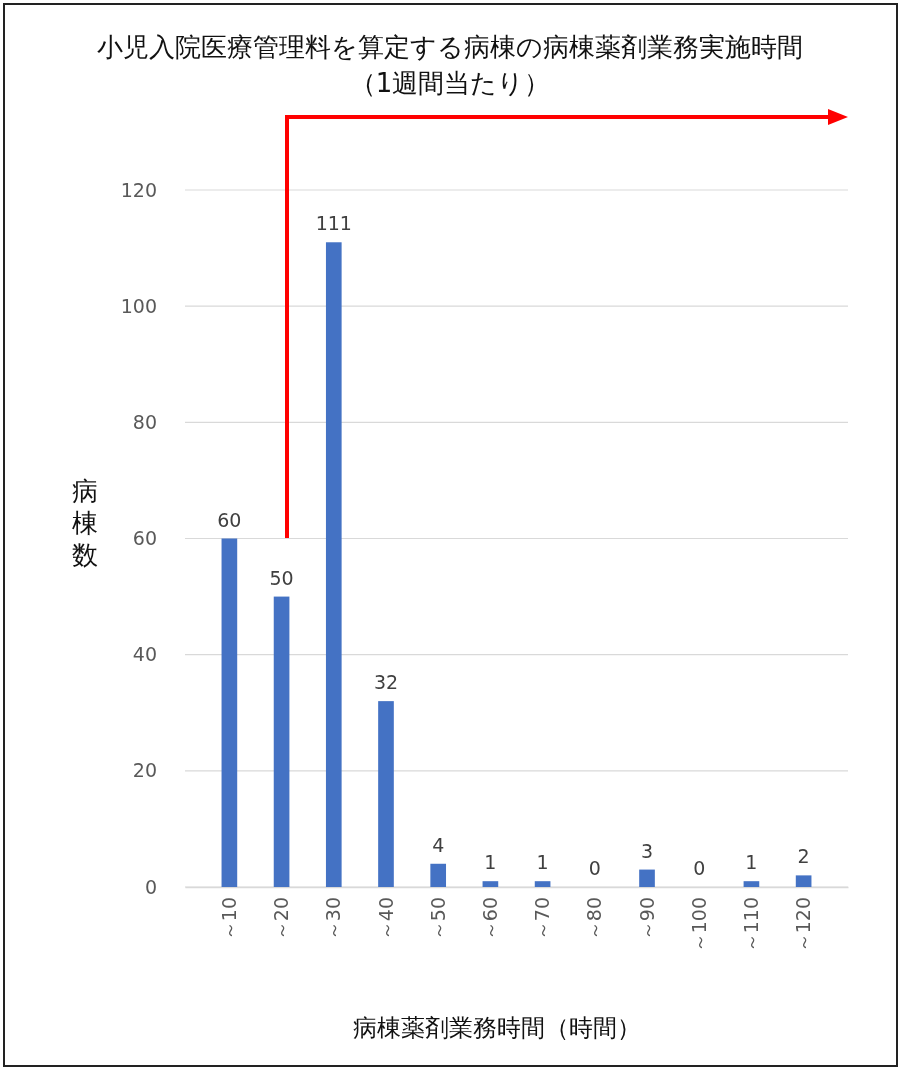 The width and height of the screenshot is (901, 1070). Describe the element at coordinates (138, 189) in the screenshot. I see `y-tick-label: 120` at that location.